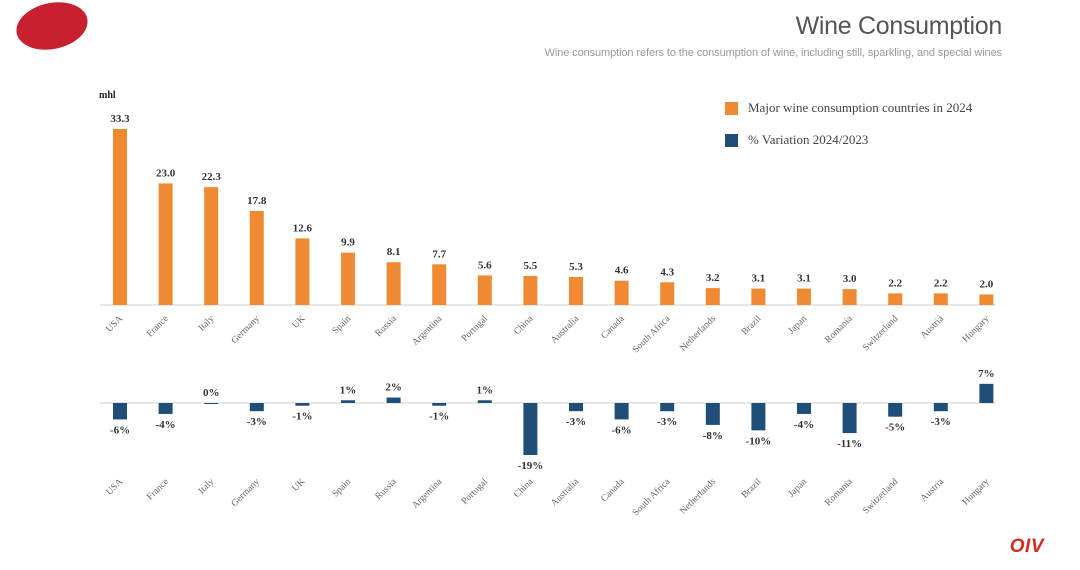 Image resolution: width=1080 pixels, height=570 pixels. What do you see at coordinates (394, 252) in the screenshot?
I see `consumption-value-label: 8.1` at bounding box center [394, 252].